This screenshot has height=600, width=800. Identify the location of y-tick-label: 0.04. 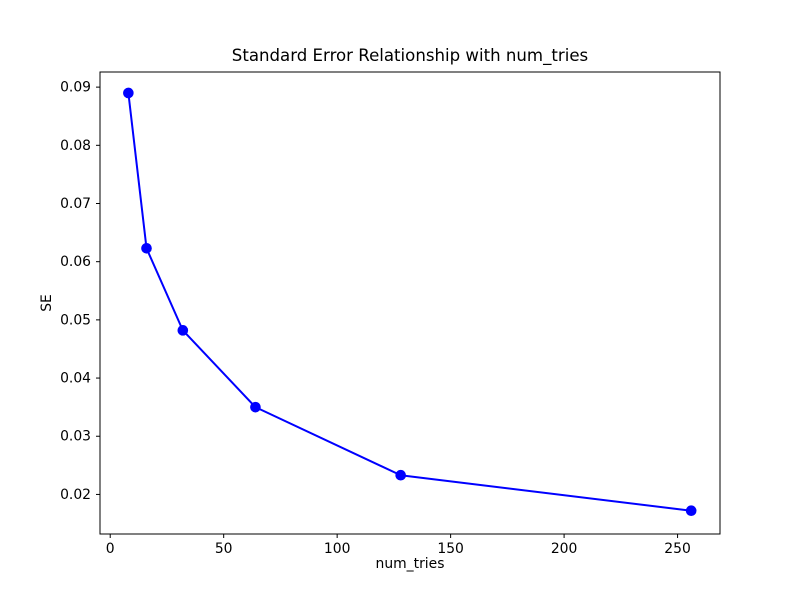
(75, 379).